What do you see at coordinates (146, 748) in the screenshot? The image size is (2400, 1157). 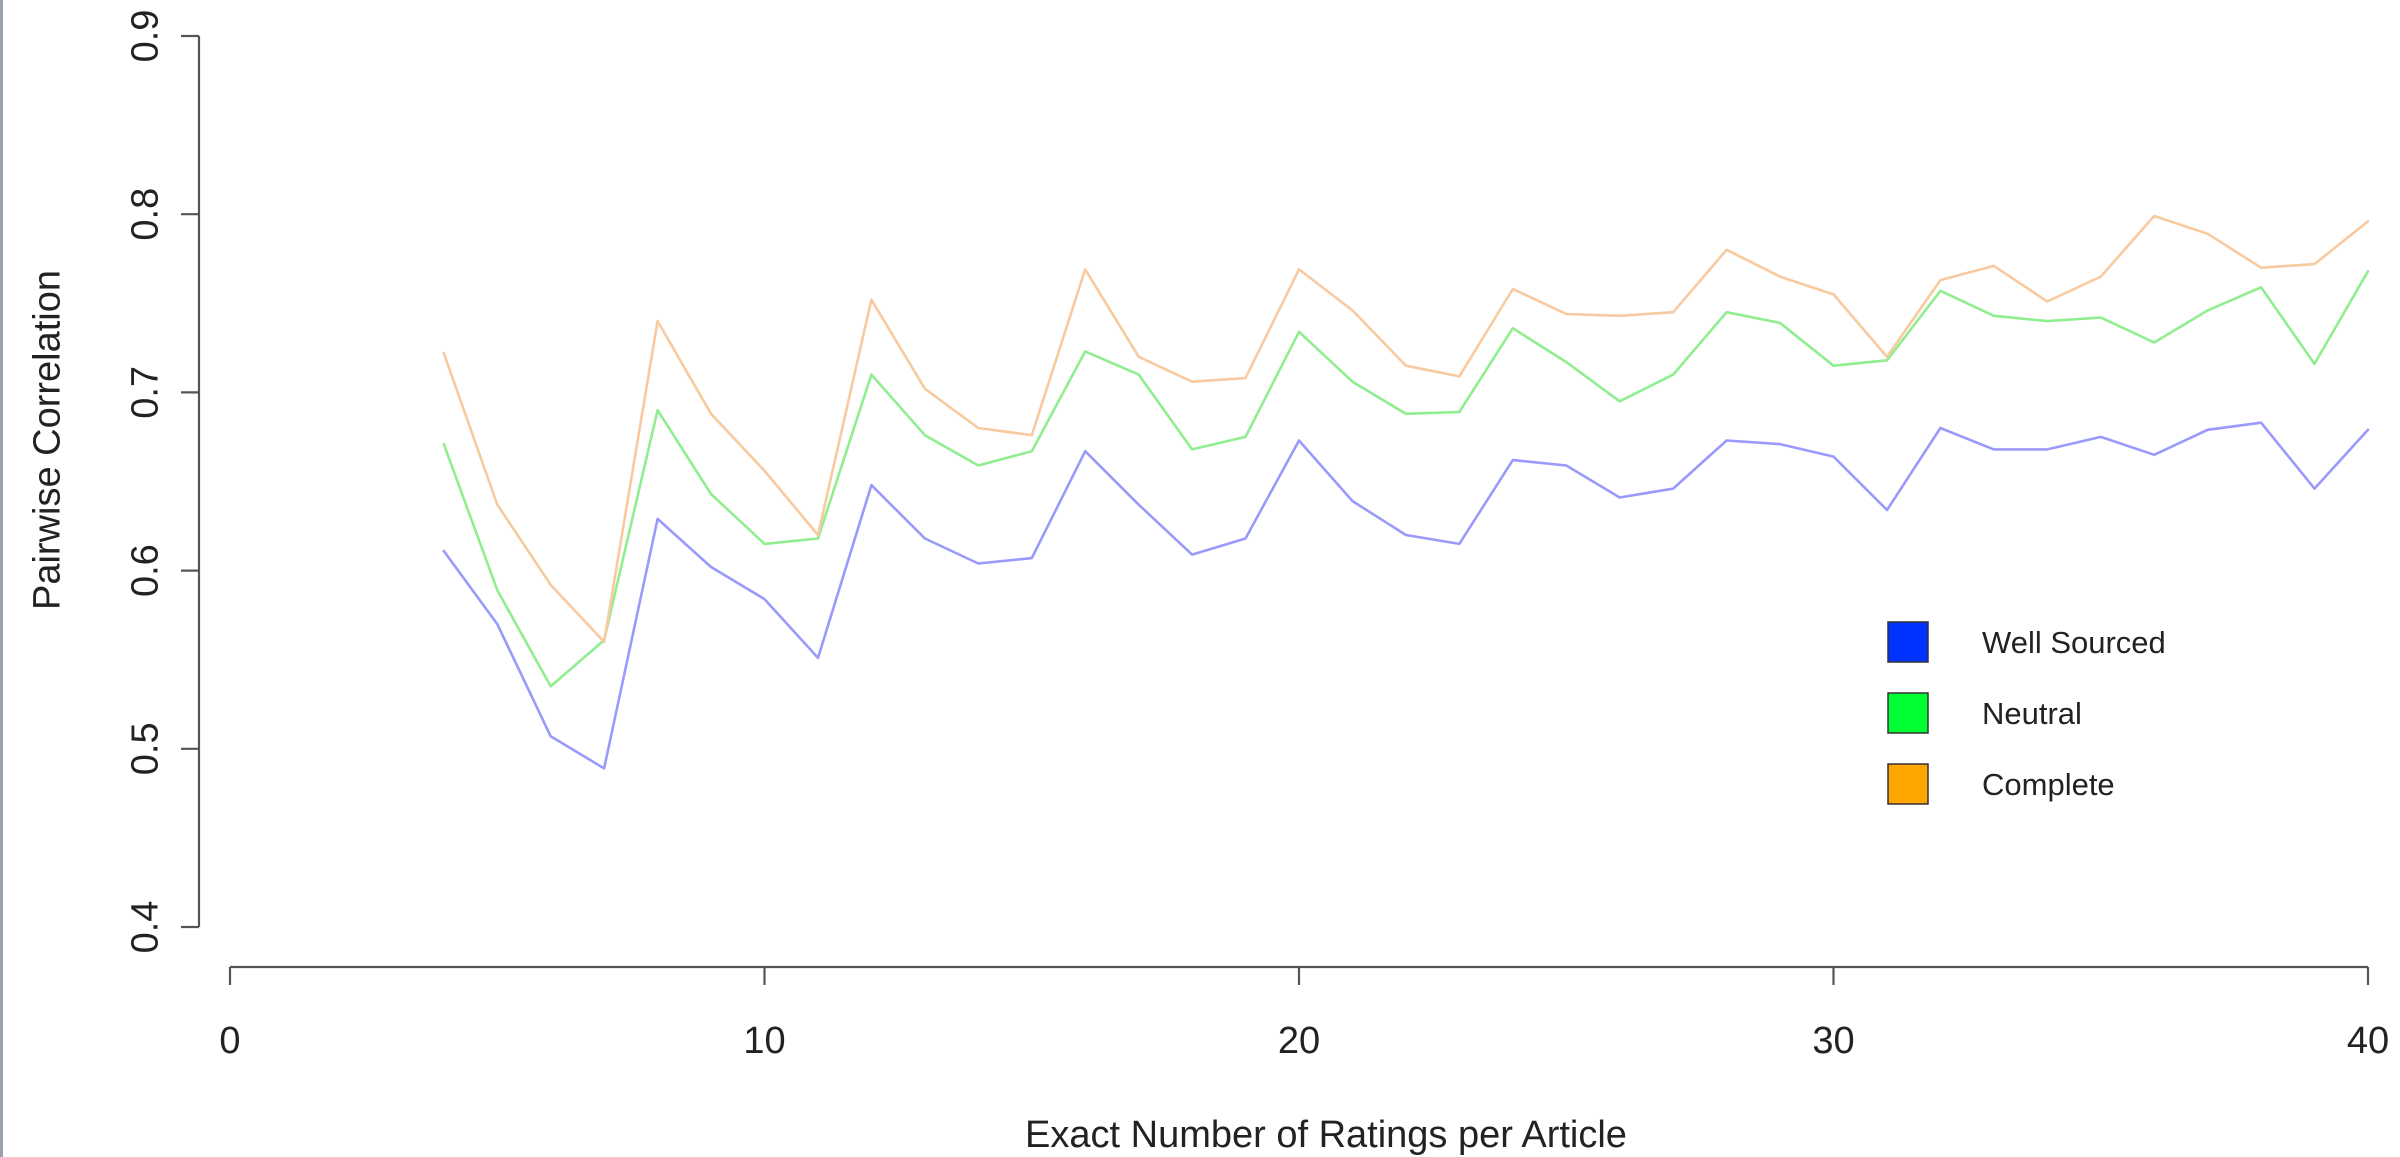 I see `y-tick-label: 0.5` at bounding box center [146, 748].